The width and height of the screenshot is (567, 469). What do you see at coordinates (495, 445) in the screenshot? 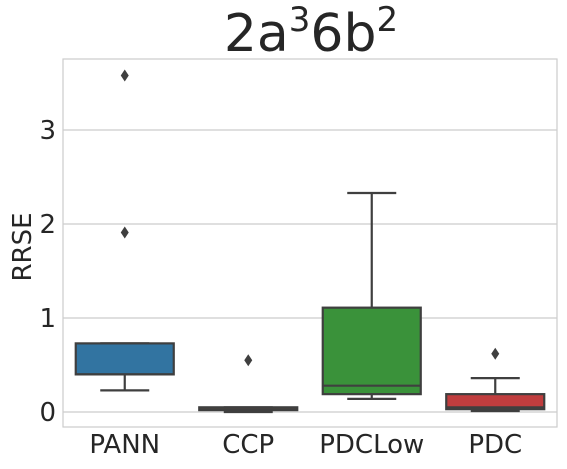
I see `x-tick-label-pdc: PDC` at bounding box center [495, 445].